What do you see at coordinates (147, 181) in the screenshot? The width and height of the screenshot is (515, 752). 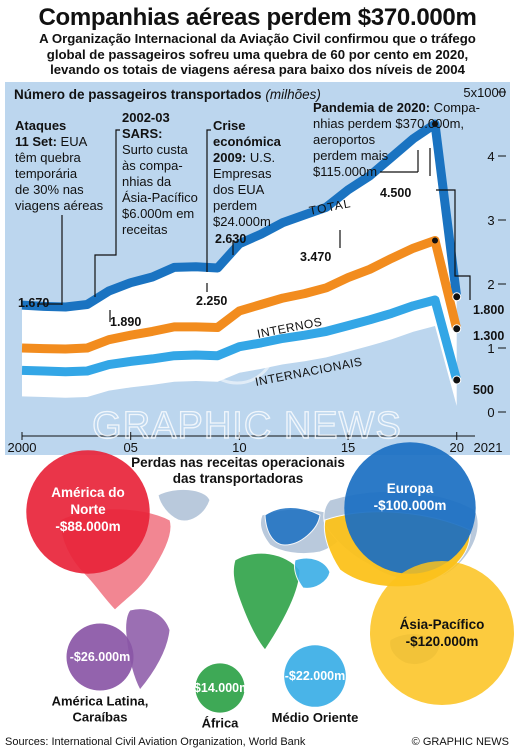 I see `svg-text: nhias da` at bounding box center [147, 181].